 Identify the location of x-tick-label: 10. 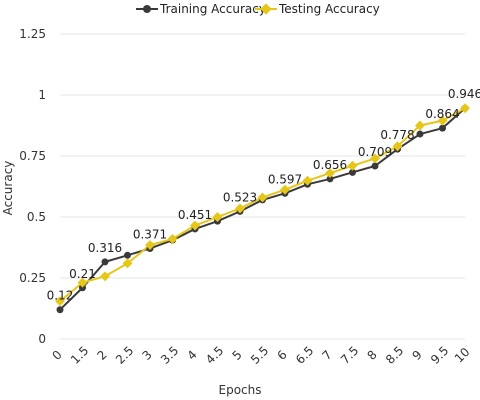
(462, 355).